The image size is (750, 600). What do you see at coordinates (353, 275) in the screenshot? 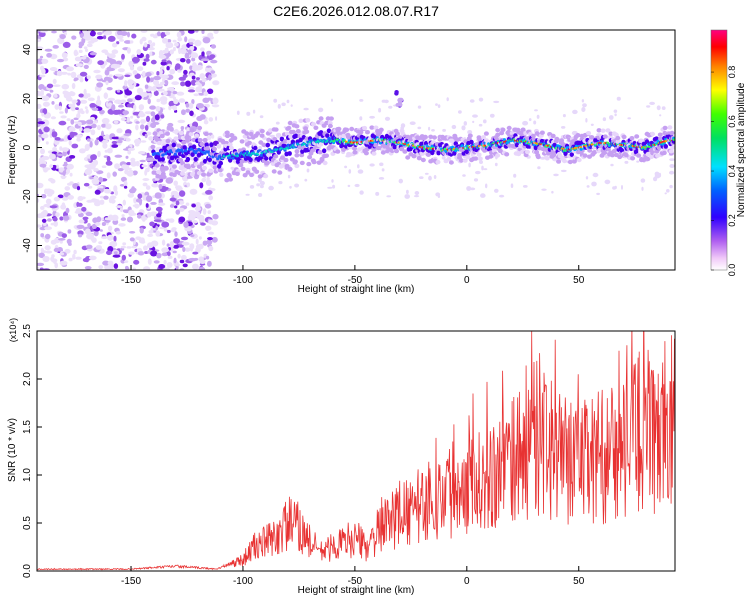
I see `spectrogram-x-ticks: -150 -100 -50 0 50` at bounding box center [353, 275].